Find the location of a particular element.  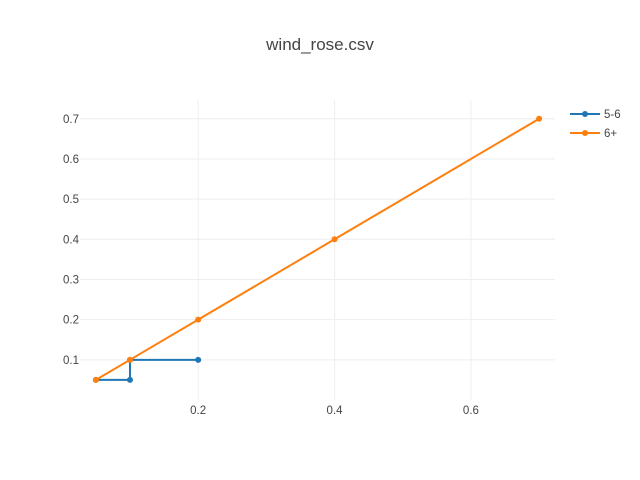

legend-label: 5-6 is located at coordinates (612, 115).